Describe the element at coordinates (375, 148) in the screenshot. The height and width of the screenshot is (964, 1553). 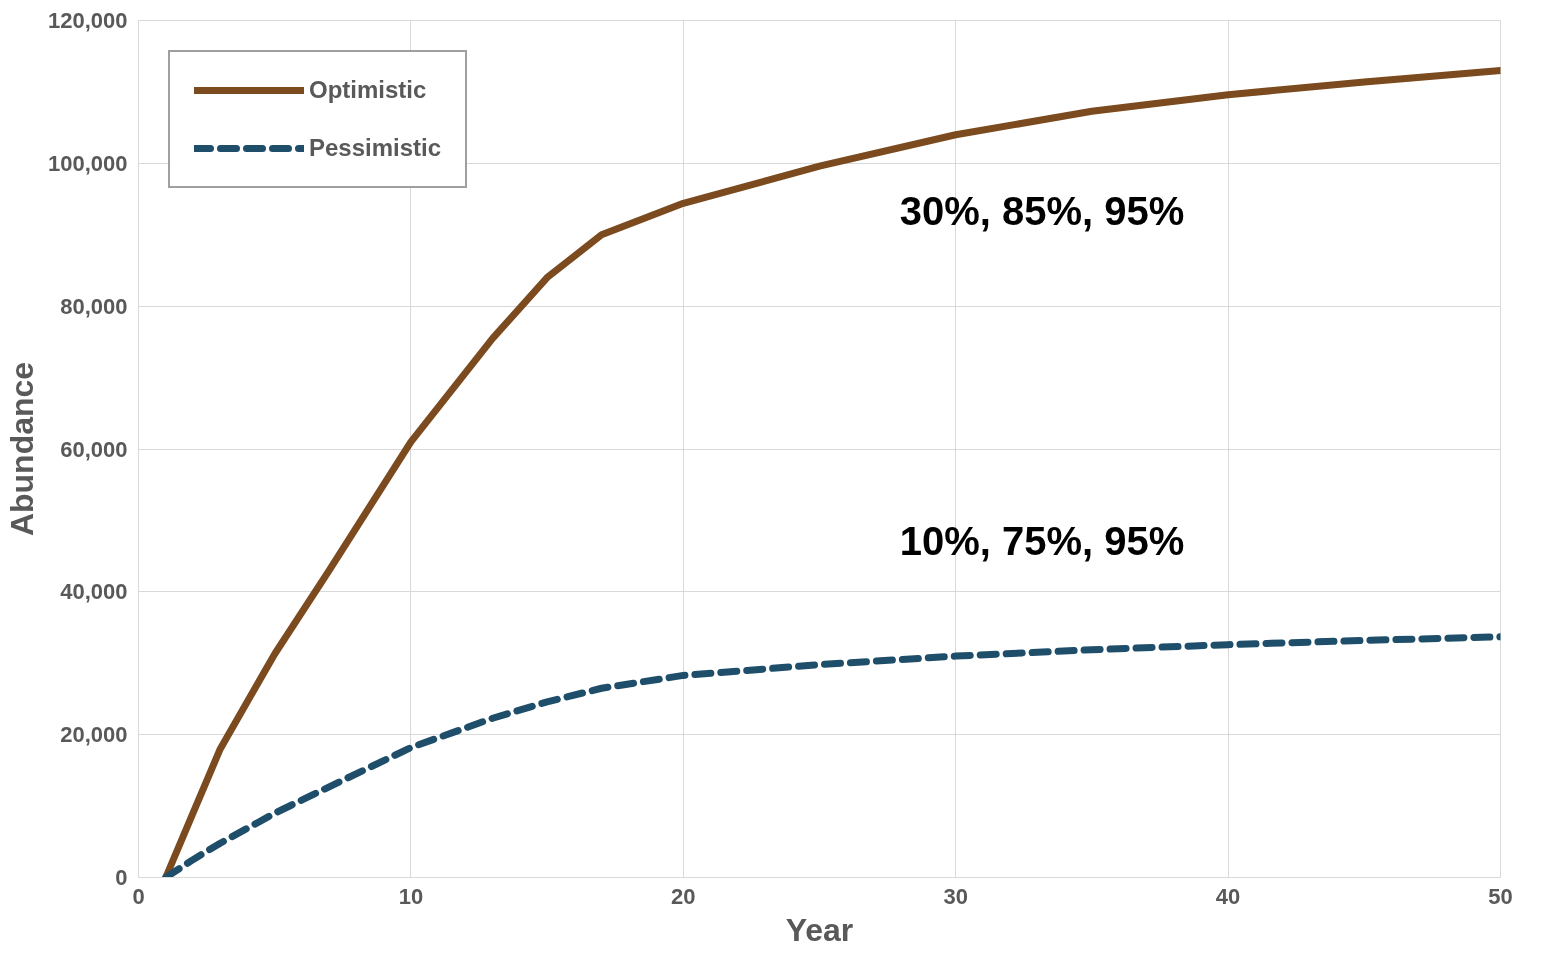
I see `legend-label: Pessimistic` at that location.